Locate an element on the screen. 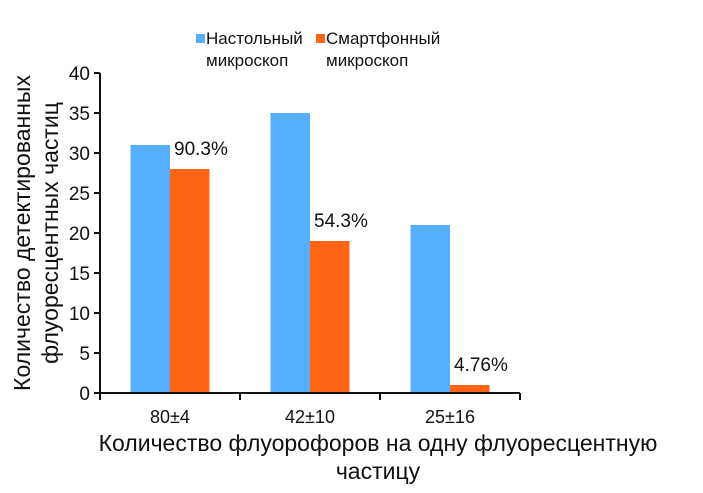 This screenshot has width=703, height=493. y-axis-title: Количество детектированных is located at coordinates (22, 233).